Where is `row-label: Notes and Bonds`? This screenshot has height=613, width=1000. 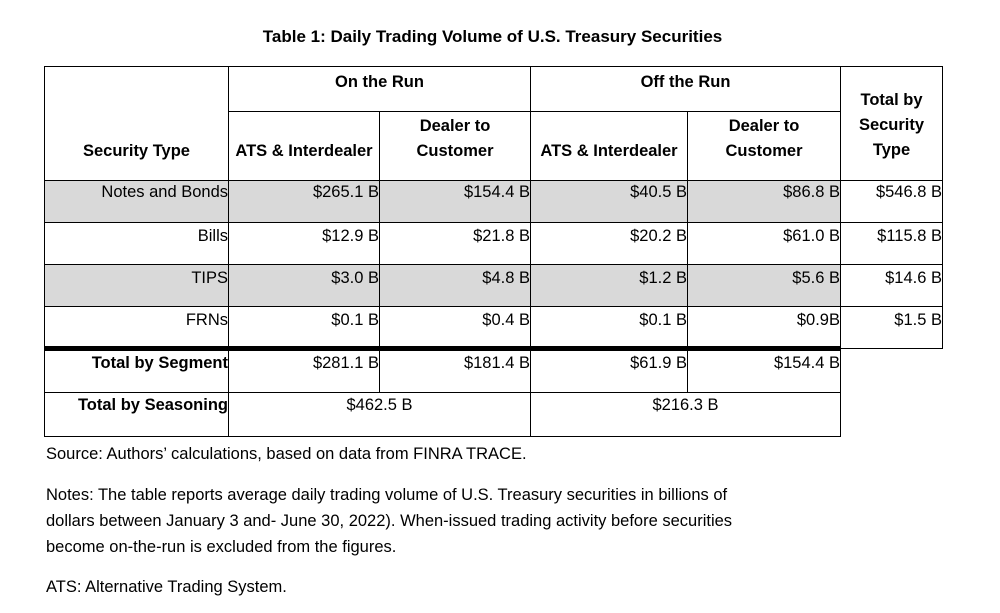 row-label: Notes and Bonds is located at coordinates (136, 201).